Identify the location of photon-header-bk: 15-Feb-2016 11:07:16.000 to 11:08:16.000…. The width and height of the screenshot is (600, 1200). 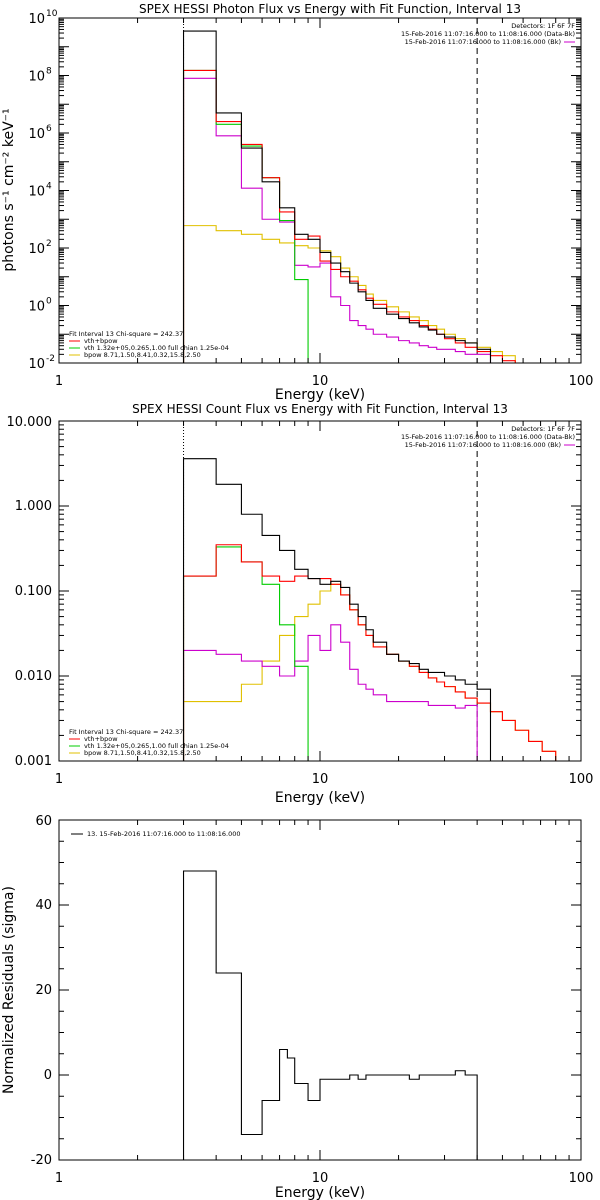
(483, 42).